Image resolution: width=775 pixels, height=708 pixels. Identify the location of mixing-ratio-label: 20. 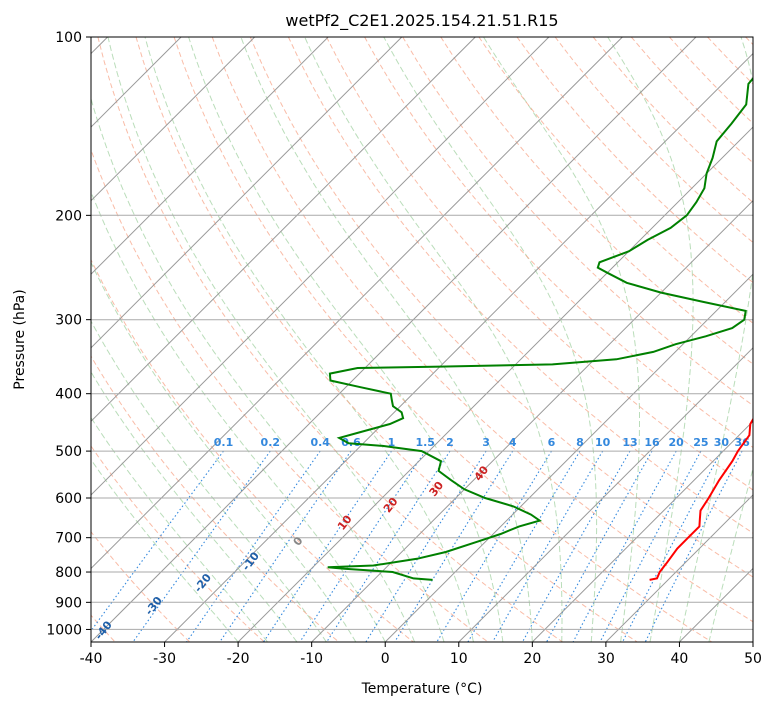
(677, 442).